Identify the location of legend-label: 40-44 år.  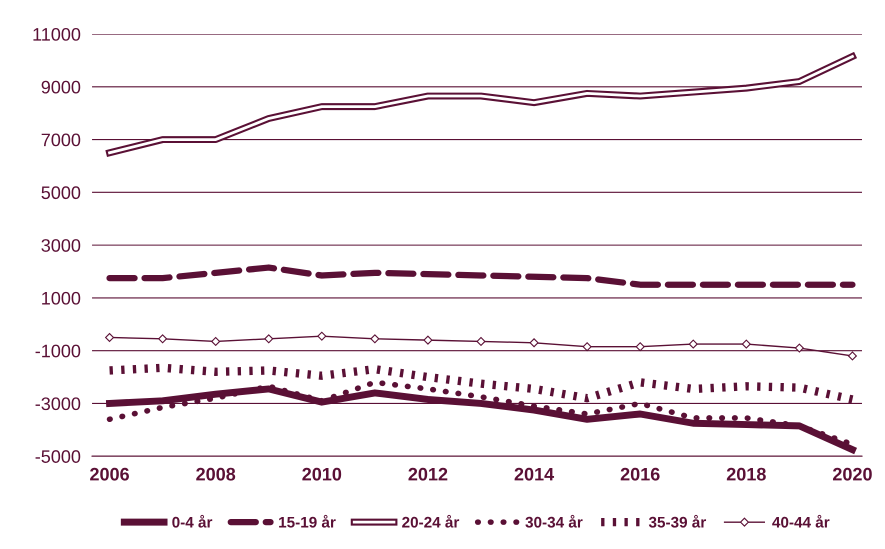
(801, 521).